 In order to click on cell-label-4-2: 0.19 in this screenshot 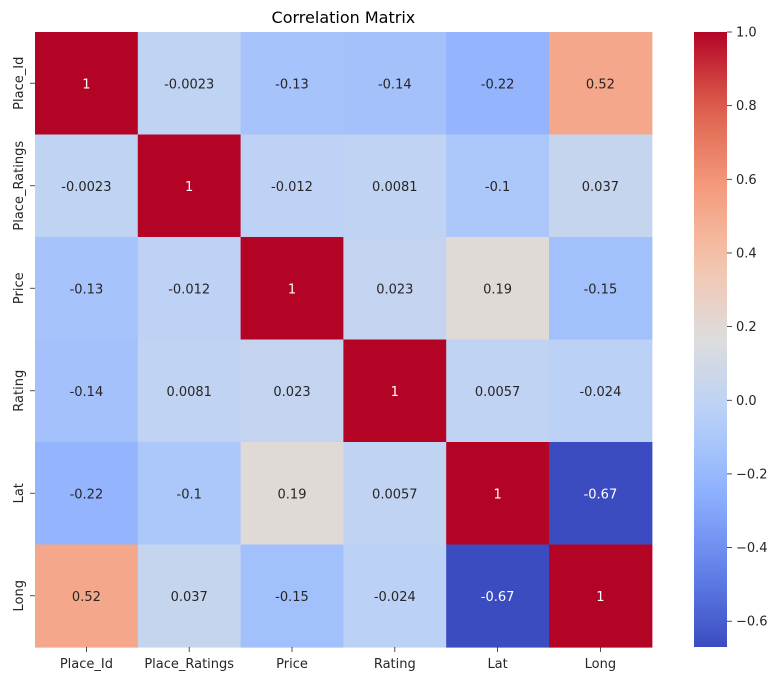, I will do `click(292, 494)`.